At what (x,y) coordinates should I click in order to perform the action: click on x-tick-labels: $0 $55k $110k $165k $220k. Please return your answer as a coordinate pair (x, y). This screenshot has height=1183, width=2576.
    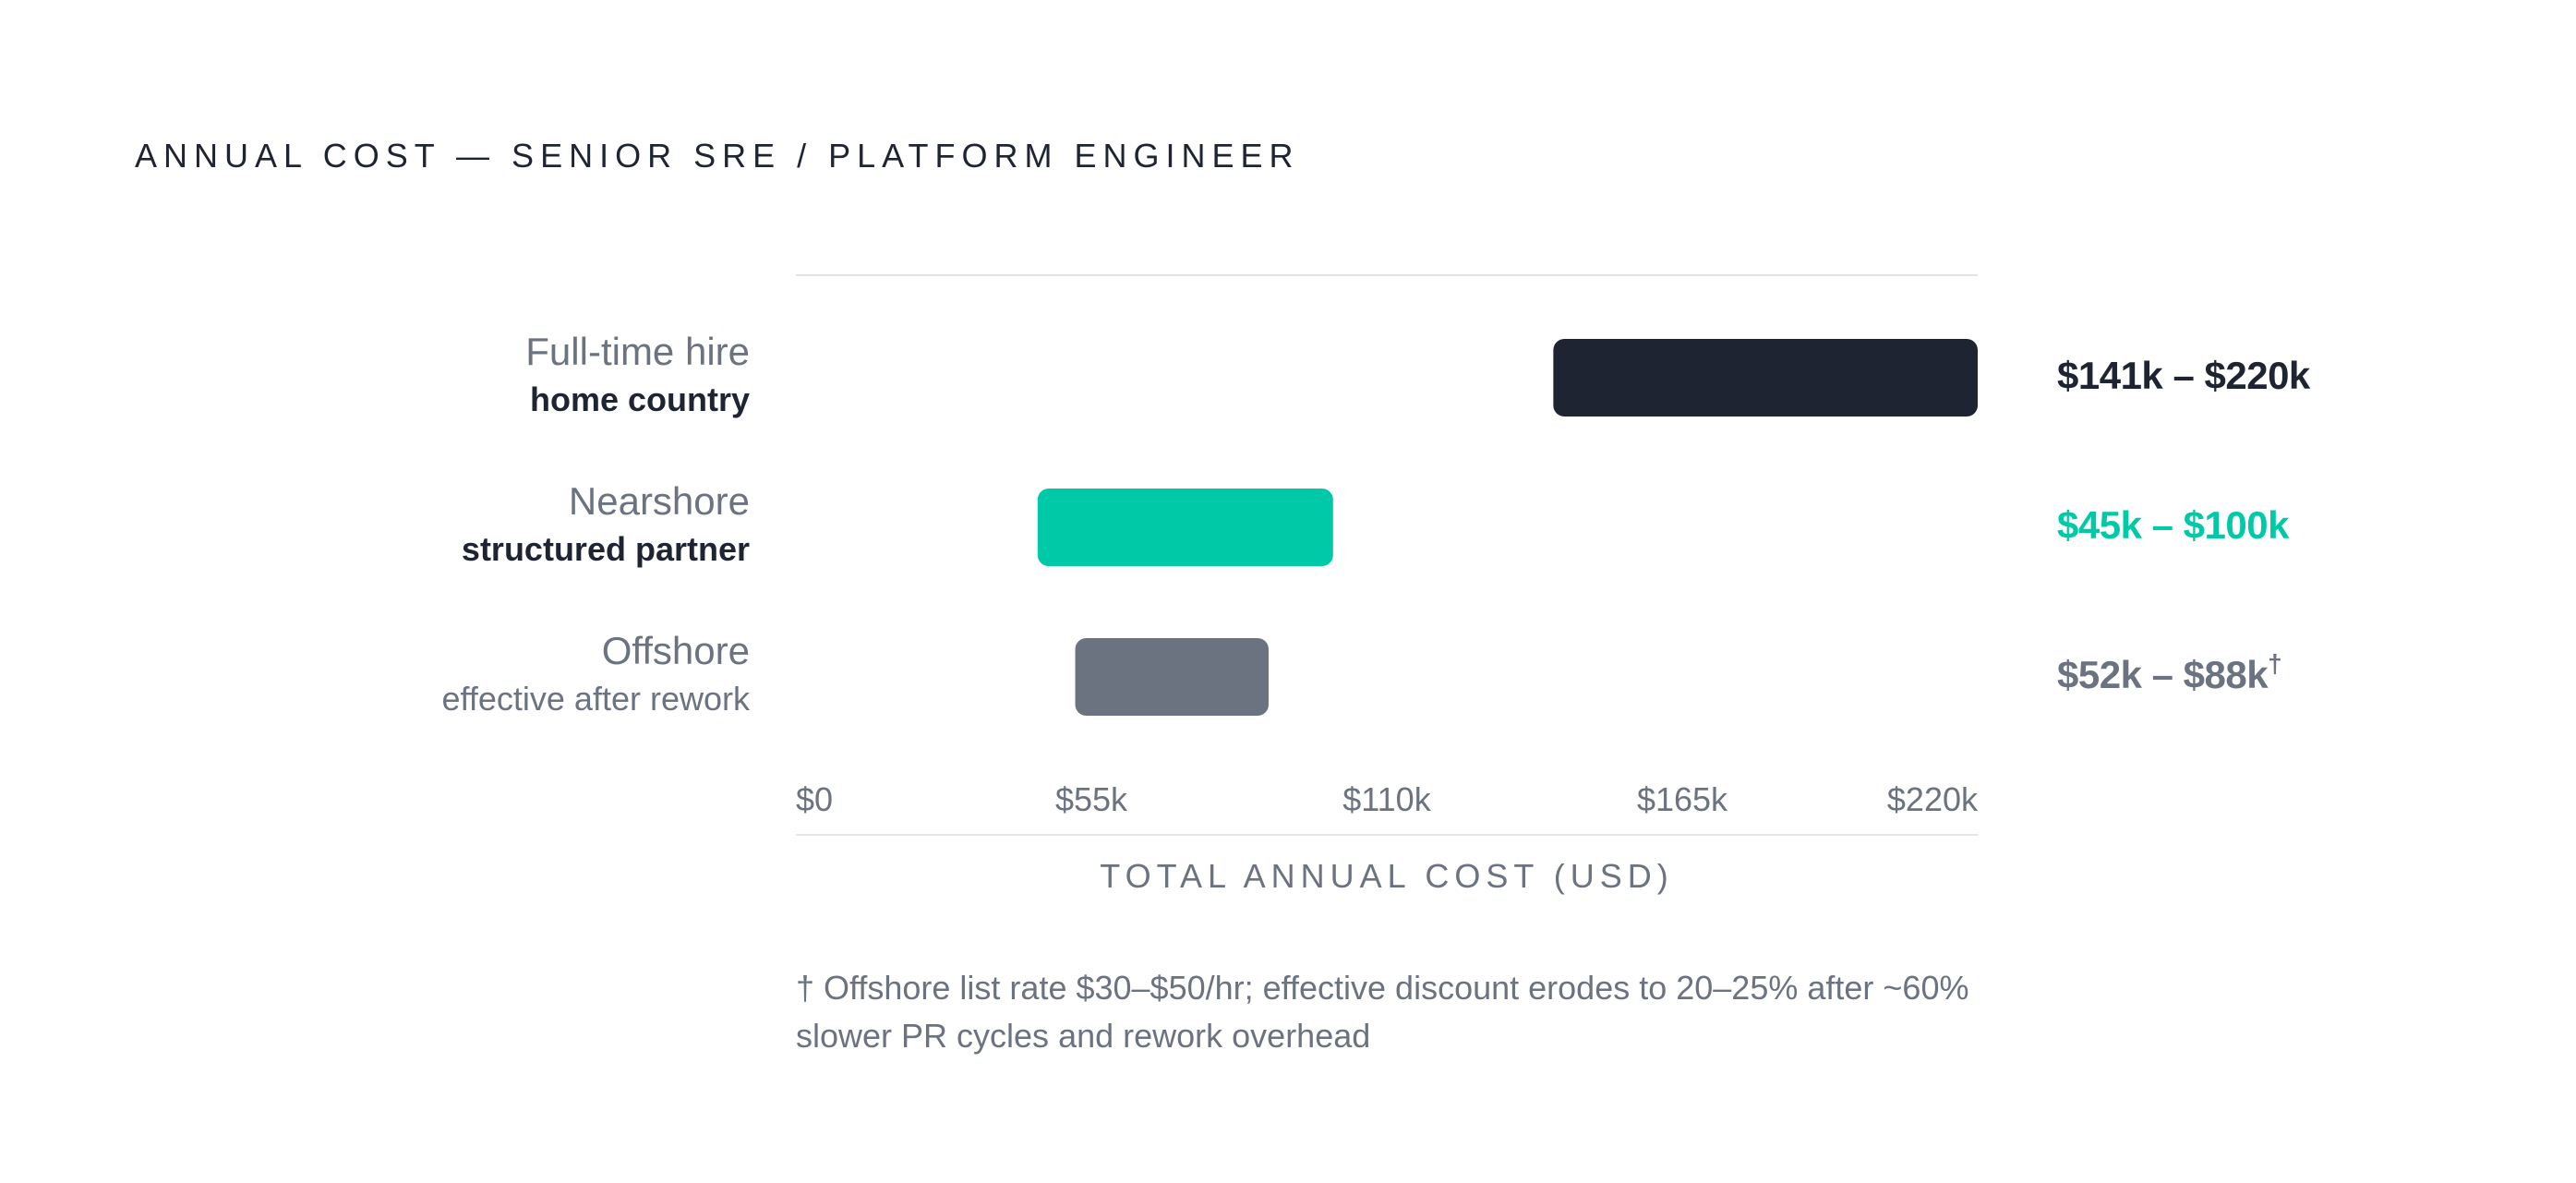
    Looking at the image, I should click on (1387, 799).